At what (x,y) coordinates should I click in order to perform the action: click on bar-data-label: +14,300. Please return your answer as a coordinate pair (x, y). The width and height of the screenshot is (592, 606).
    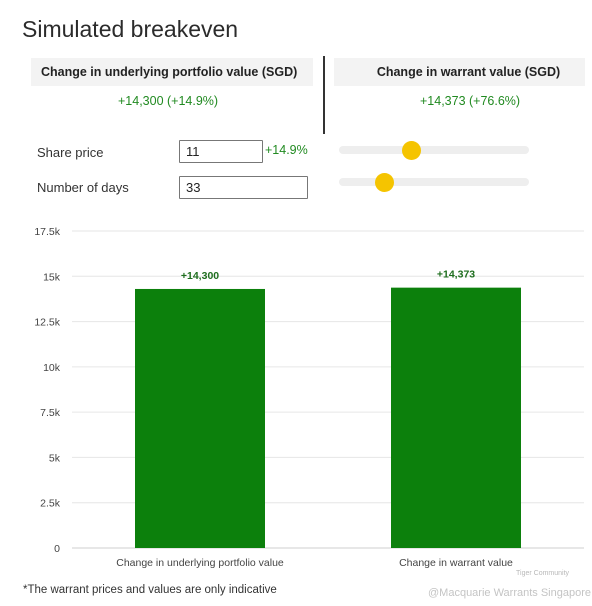
    Looking at the image, I should click on (200, 276).